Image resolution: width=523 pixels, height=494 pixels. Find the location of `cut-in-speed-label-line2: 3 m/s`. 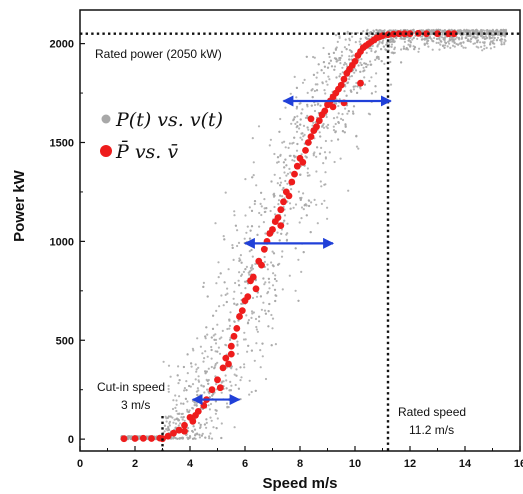

cut-in-speed-label-line2: 3 m/s is located at coordinates (135, 405).